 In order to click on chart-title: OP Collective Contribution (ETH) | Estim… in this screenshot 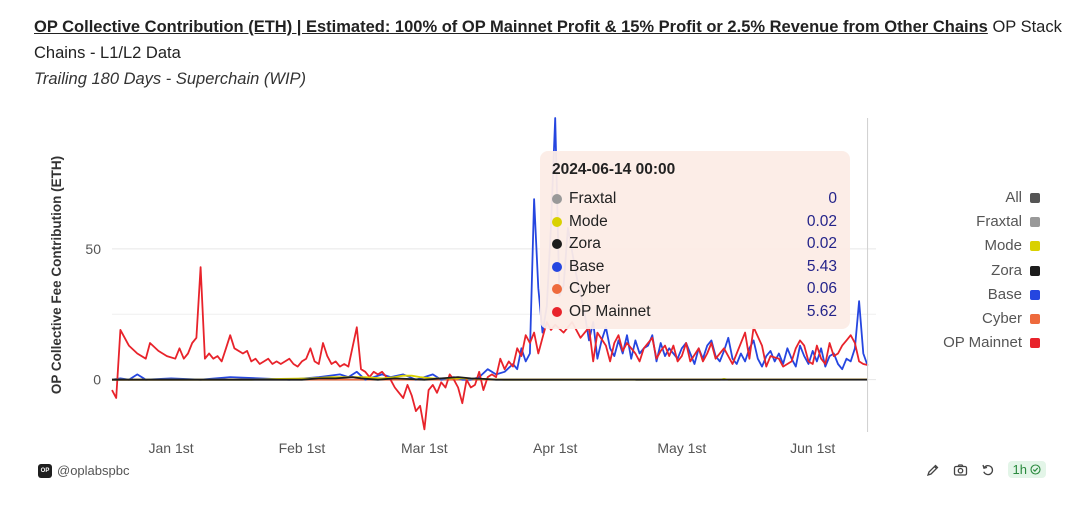, I will do `click(511, 27)`.